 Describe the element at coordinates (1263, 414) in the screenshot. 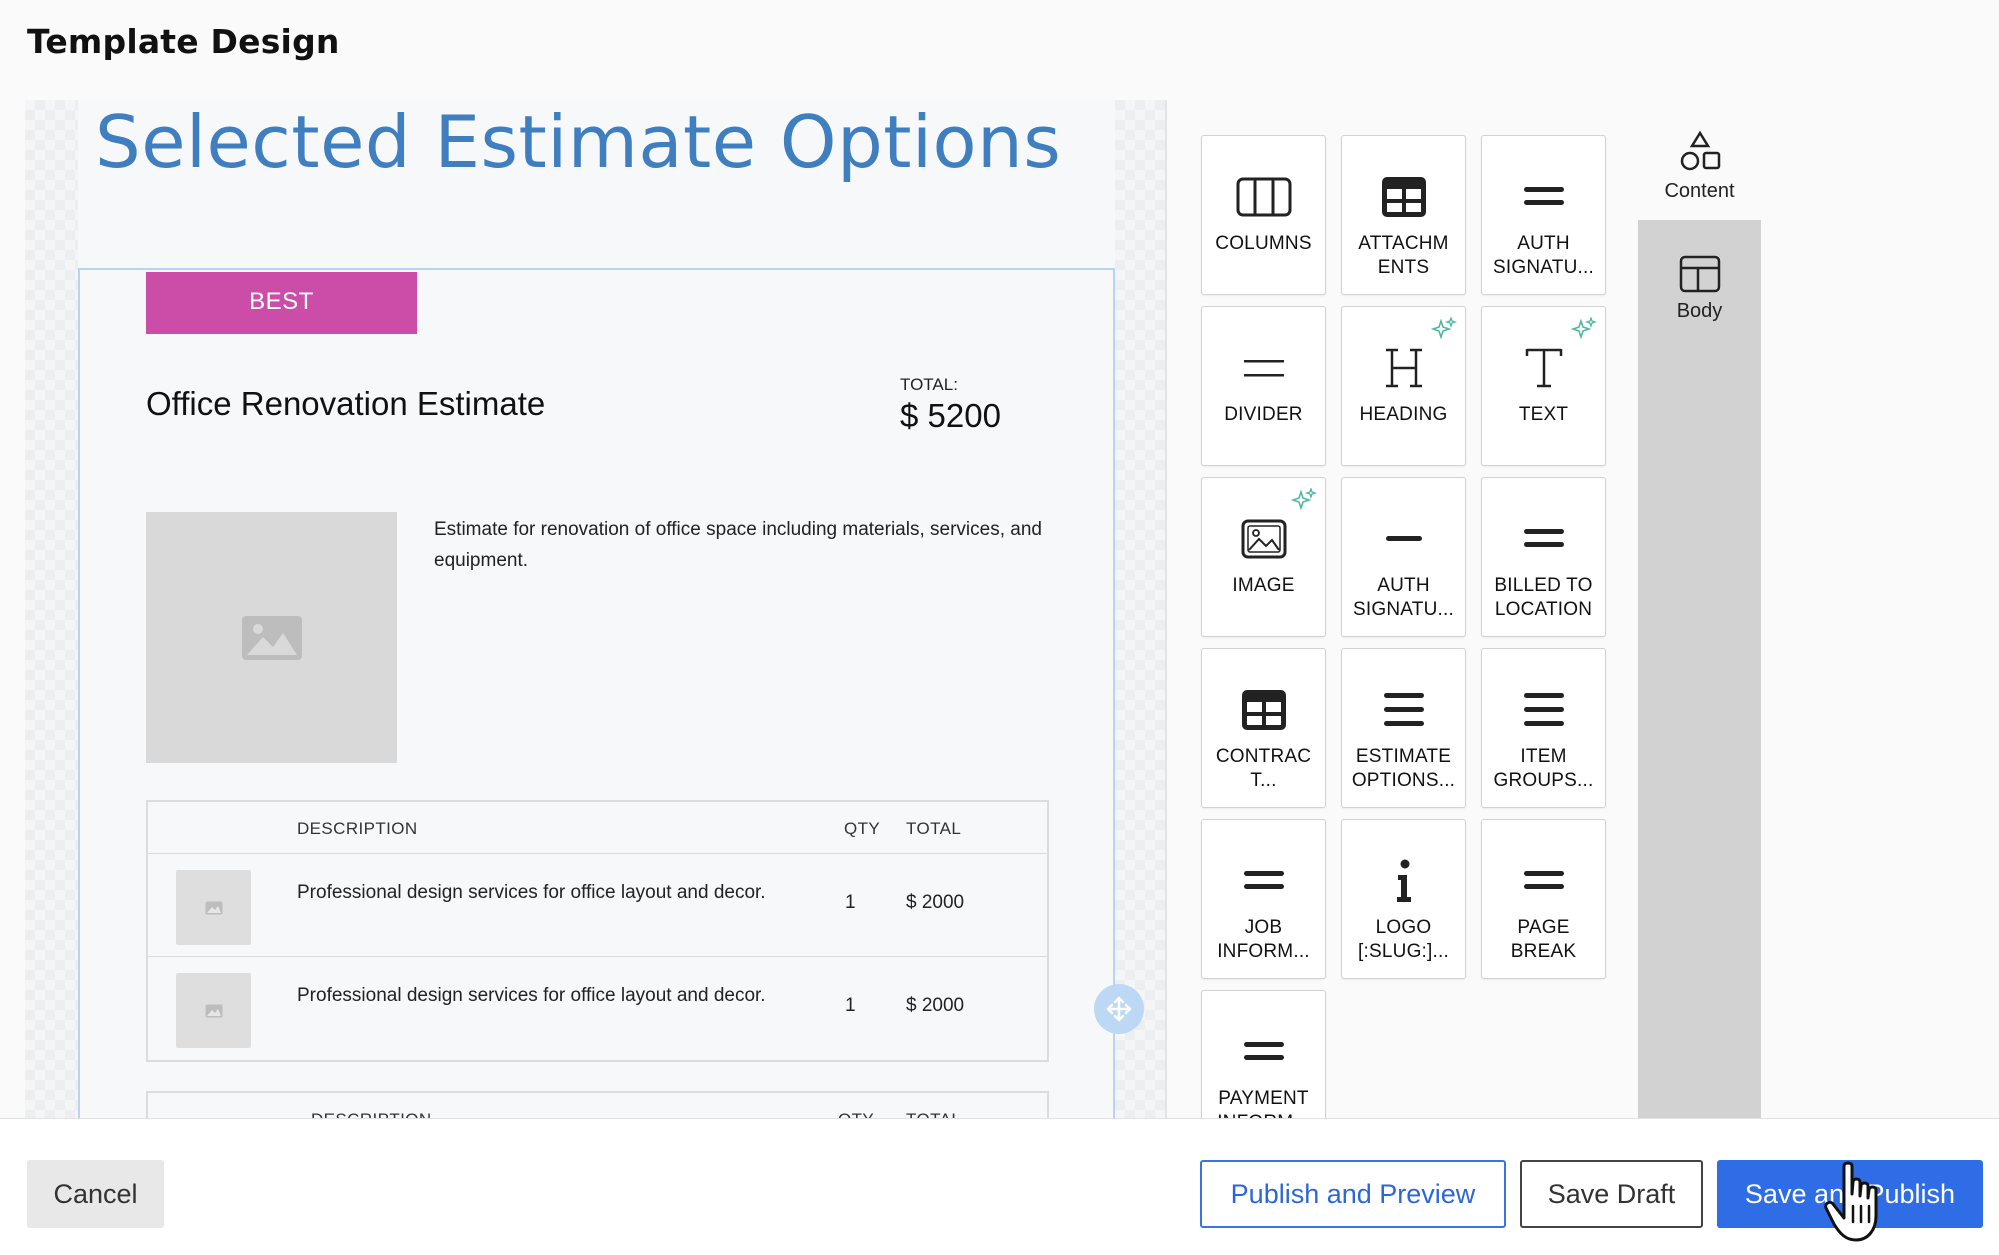

I see `block-label: DIVIDER` at that location.